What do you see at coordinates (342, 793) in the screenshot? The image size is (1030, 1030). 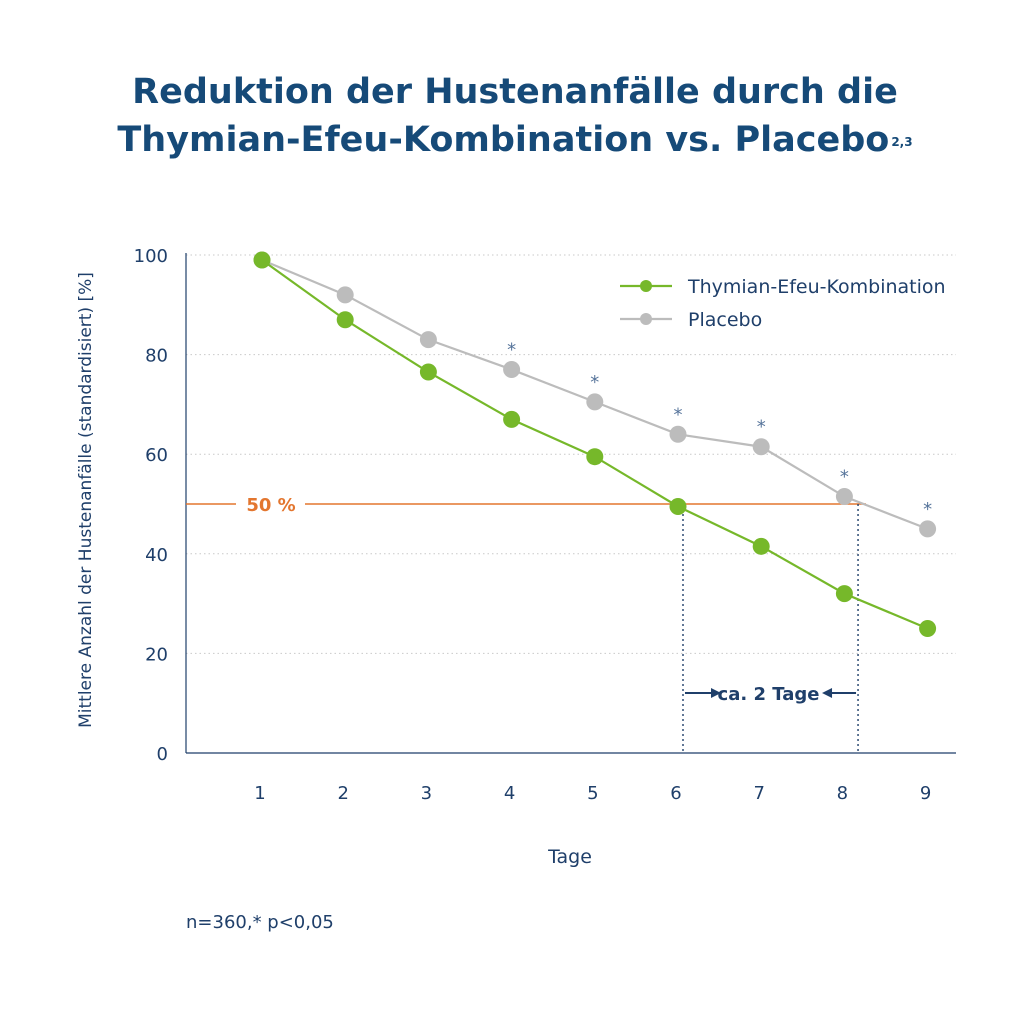 I see `x-tick-label-2: 2` at bounding box center [342, 793].